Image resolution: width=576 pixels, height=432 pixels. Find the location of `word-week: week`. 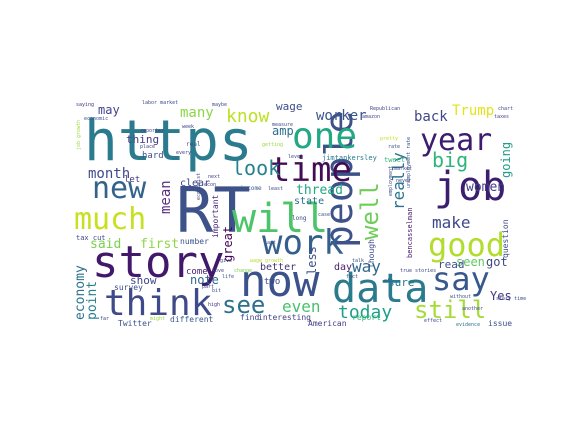

word-week: week is located at coordinates (188, 127).